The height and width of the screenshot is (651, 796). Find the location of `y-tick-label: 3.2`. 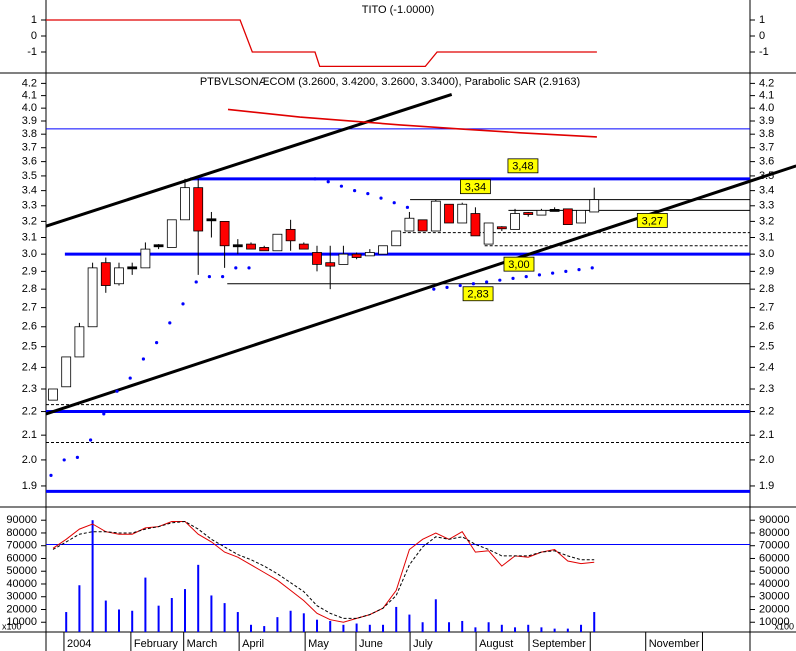

y-tick-label: 3.2 is located at coordinates (766, 221).